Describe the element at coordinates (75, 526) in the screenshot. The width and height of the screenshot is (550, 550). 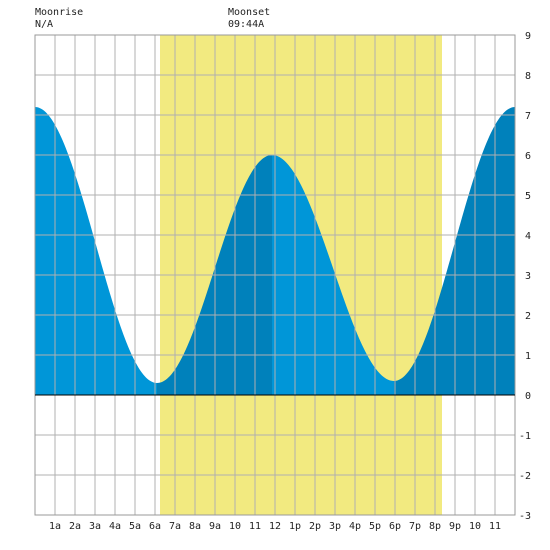
I see `x-tick-label: 2a` at that location.